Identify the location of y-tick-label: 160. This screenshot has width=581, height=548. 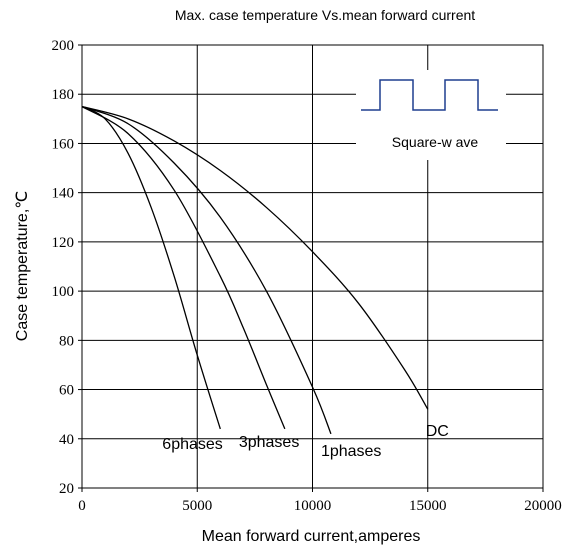
(63, 144).